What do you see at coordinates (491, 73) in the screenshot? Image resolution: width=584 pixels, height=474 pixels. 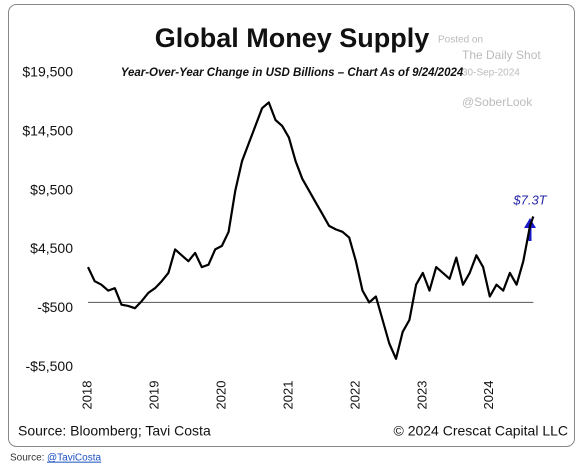 I see `watermark: 30-Sep-2024` at bounding box center [491, 73].